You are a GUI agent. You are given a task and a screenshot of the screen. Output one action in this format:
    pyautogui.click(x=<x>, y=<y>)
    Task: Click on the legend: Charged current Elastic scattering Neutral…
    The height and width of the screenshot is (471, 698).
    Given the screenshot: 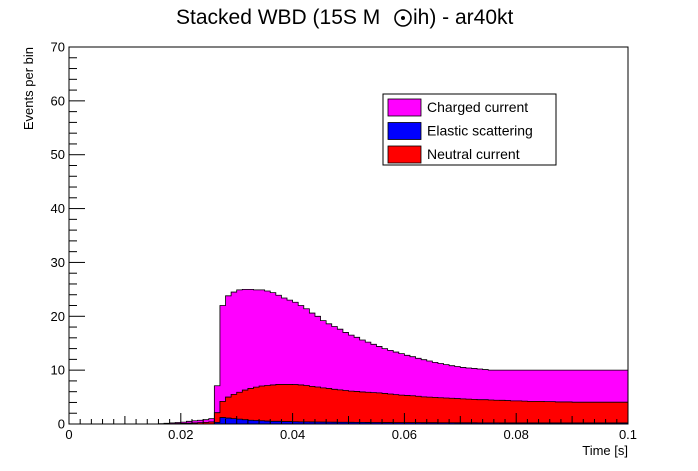 What is the action you would take?
    pyautogui.click(x=469, y=129)
    